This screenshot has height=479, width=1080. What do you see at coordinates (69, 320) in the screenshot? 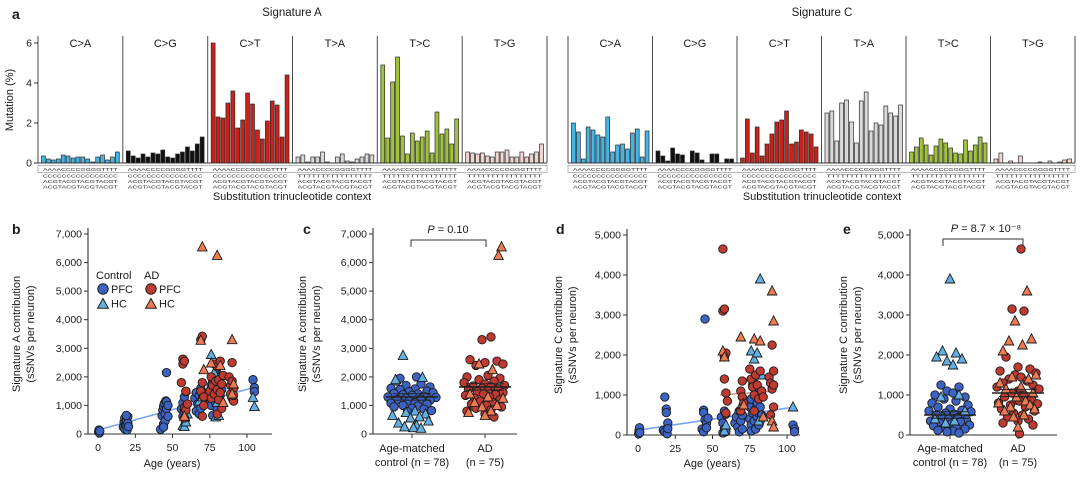
I see `y-tick-label: 4,000` at bounding box center [69, 320].